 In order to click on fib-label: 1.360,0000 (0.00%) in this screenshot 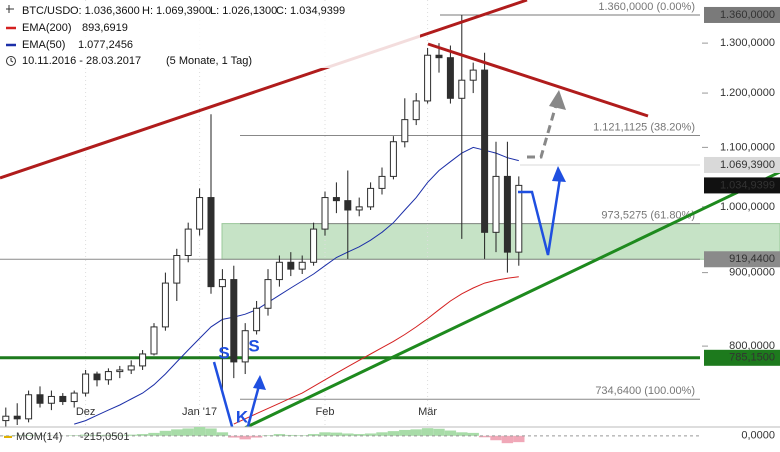, I will do `click(646, 7)`.